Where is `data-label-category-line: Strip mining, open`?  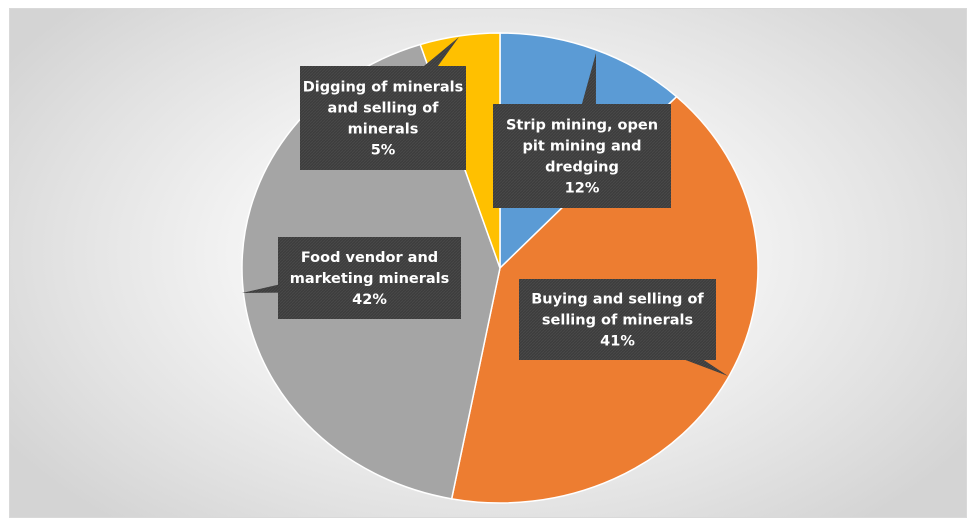
data-label-category-line: Strip mining, open is located at coordinates (582, 126).